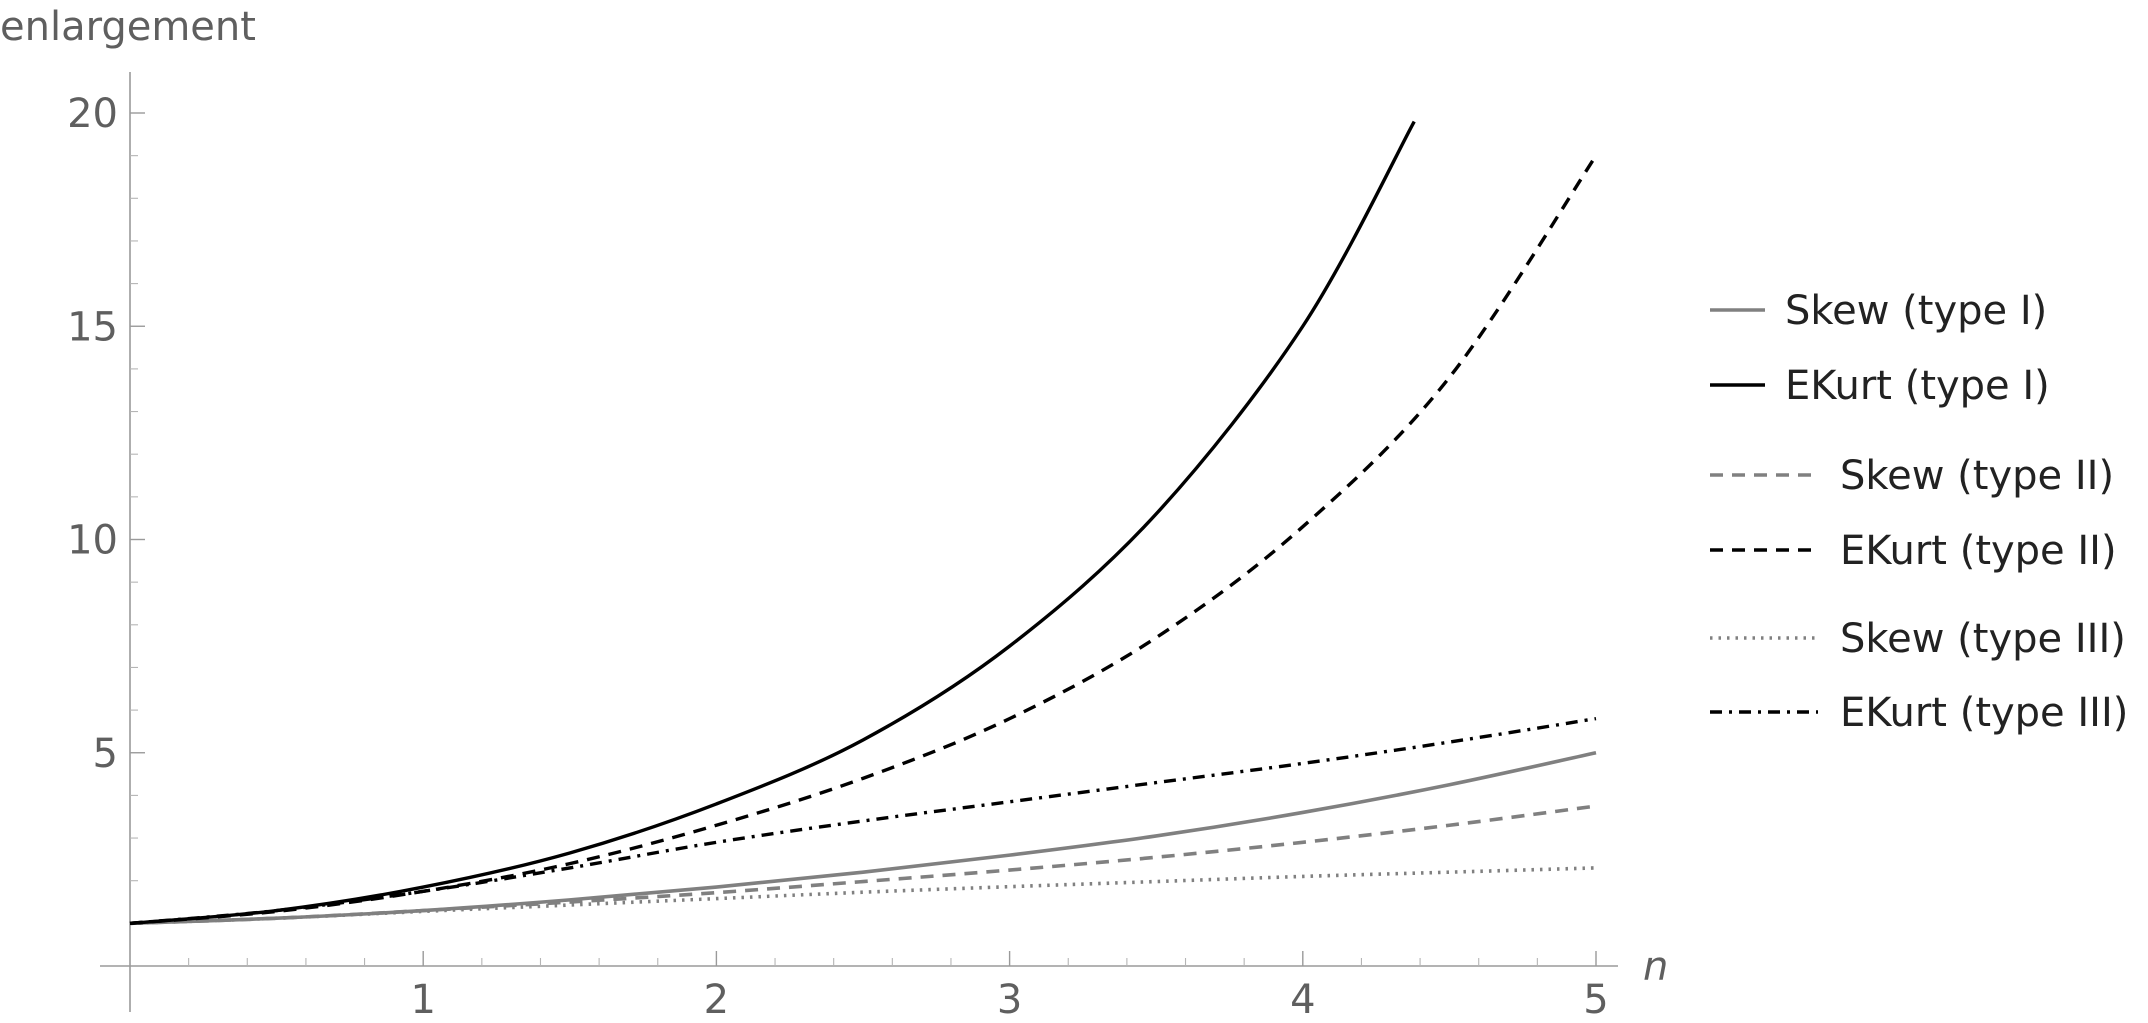 Image resolution: width=2148 pixels, height=1023 pixels. Describe the element at coordinates (1009, 1000) in the screenshot. I see `x-tick-label: 3` at that location.